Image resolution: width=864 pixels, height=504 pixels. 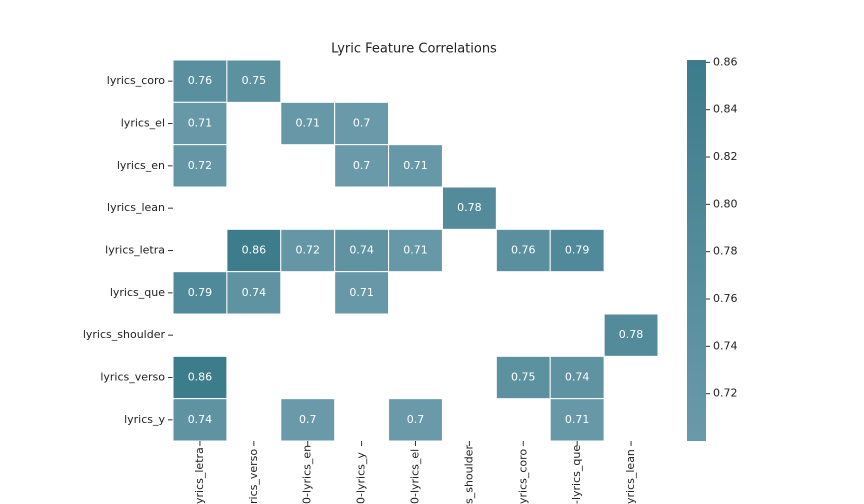 I want to click on colorbar-tick-label: 0.84, so click(x=725, y=109).